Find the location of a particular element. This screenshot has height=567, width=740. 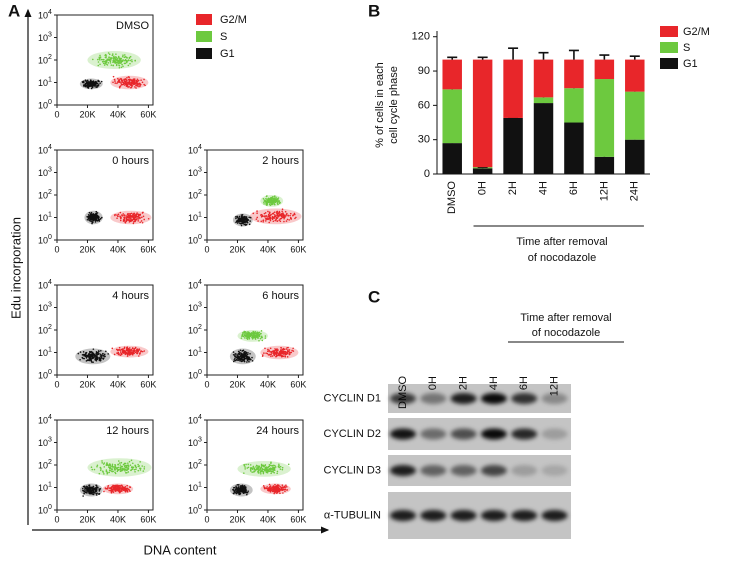

bar-segment is located at coordinates (543, 100).